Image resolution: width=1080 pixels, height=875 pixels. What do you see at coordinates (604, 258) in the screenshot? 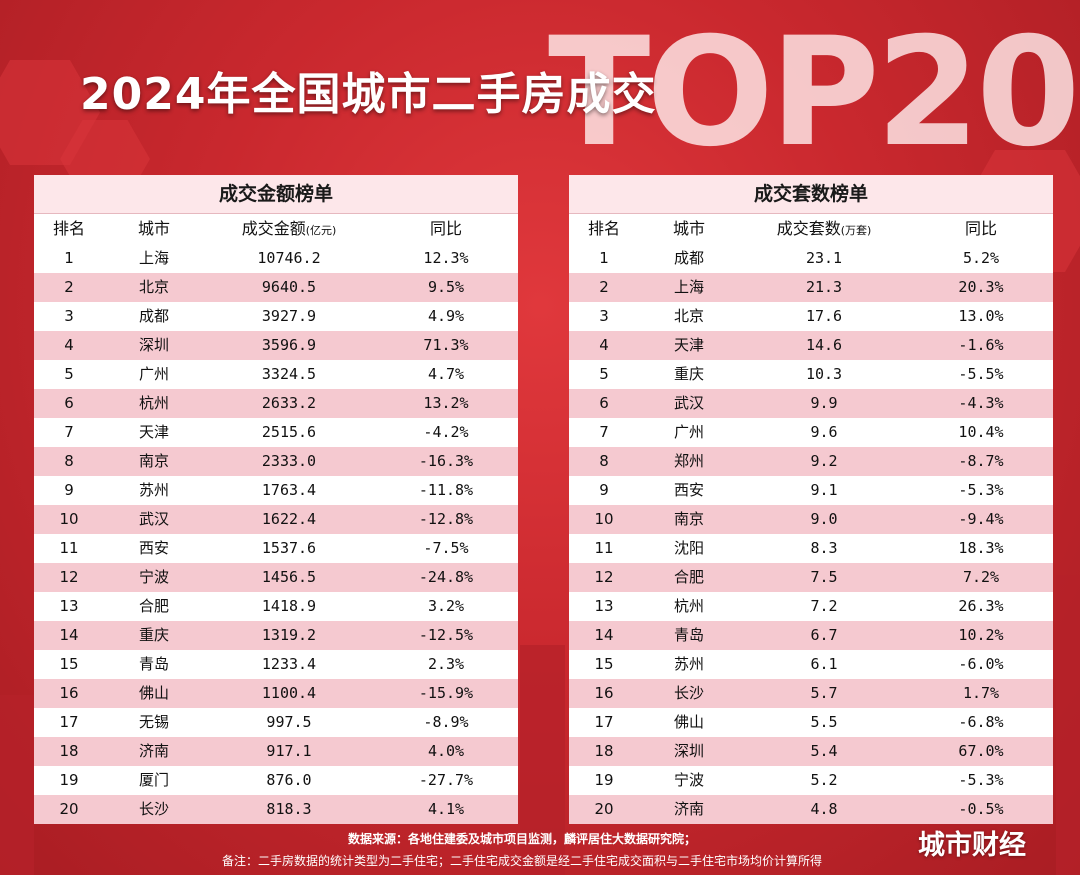
I see `rank-cell: 1` at bounding box center [604, 258].